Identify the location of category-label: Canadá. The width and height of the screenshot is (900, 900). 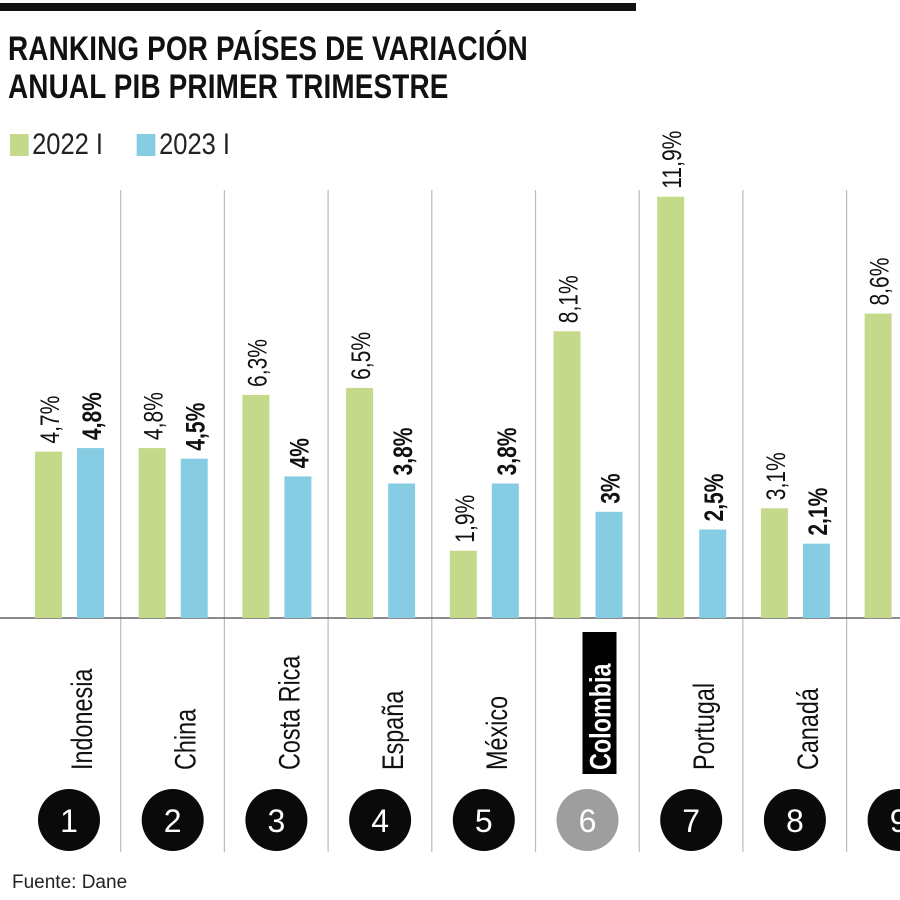
(807, 729).